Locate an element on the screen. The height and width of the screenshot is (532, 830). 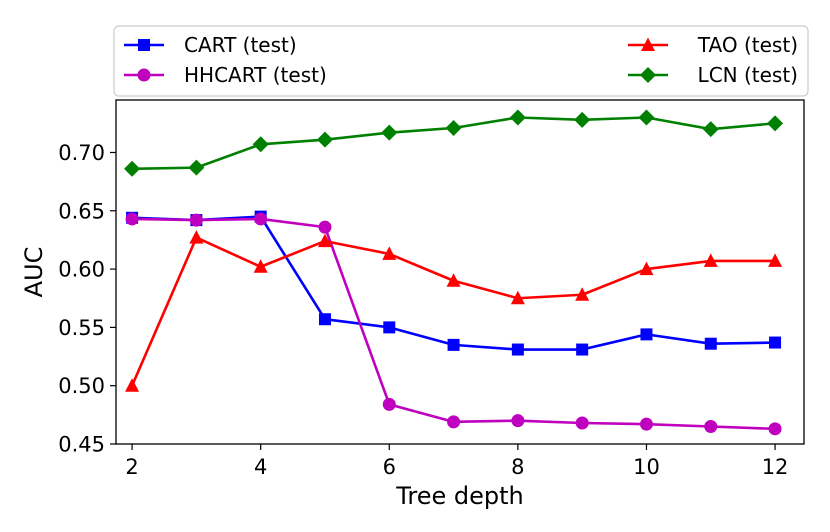
y-tick-label-0.45: 0.45 is located at coordinates (81, 445).